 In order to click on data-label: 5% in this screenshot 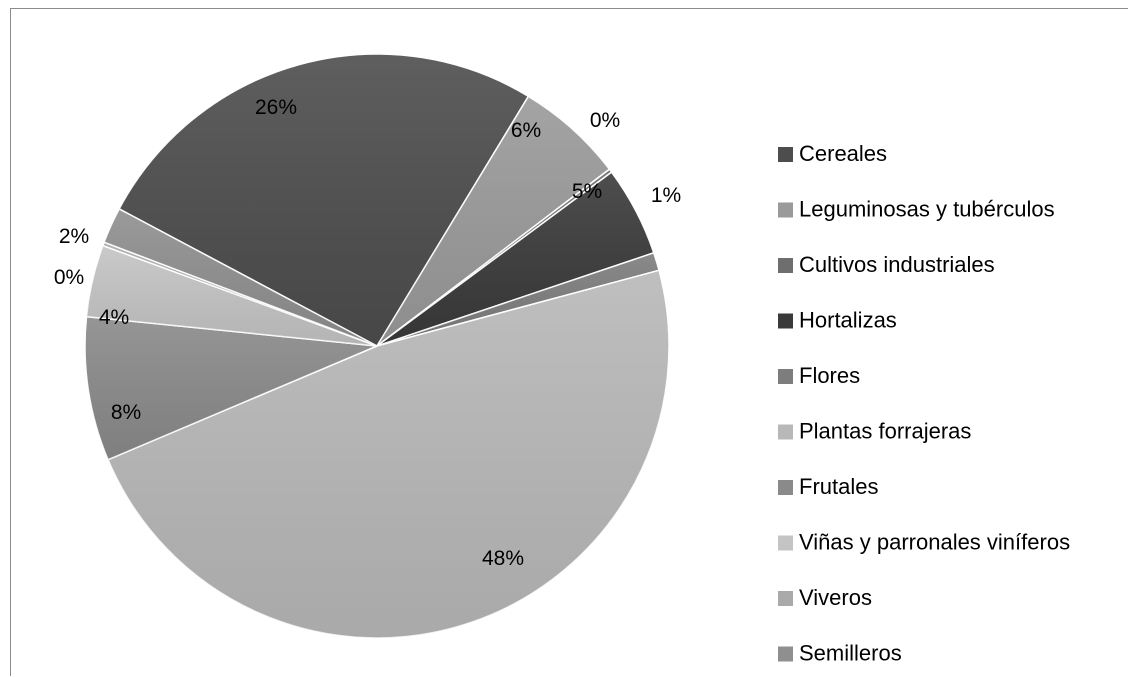, I will do `click(587, 191)`.